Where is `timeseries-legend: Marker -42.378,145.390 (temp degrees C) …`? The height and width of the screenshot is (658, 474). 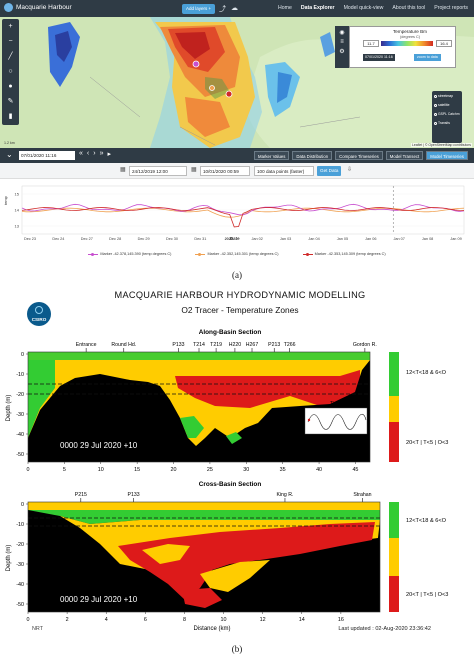 timeseries-legend: Marker -42.378,145.390 (temp degrees C) … is located at coordinates (237, 254).